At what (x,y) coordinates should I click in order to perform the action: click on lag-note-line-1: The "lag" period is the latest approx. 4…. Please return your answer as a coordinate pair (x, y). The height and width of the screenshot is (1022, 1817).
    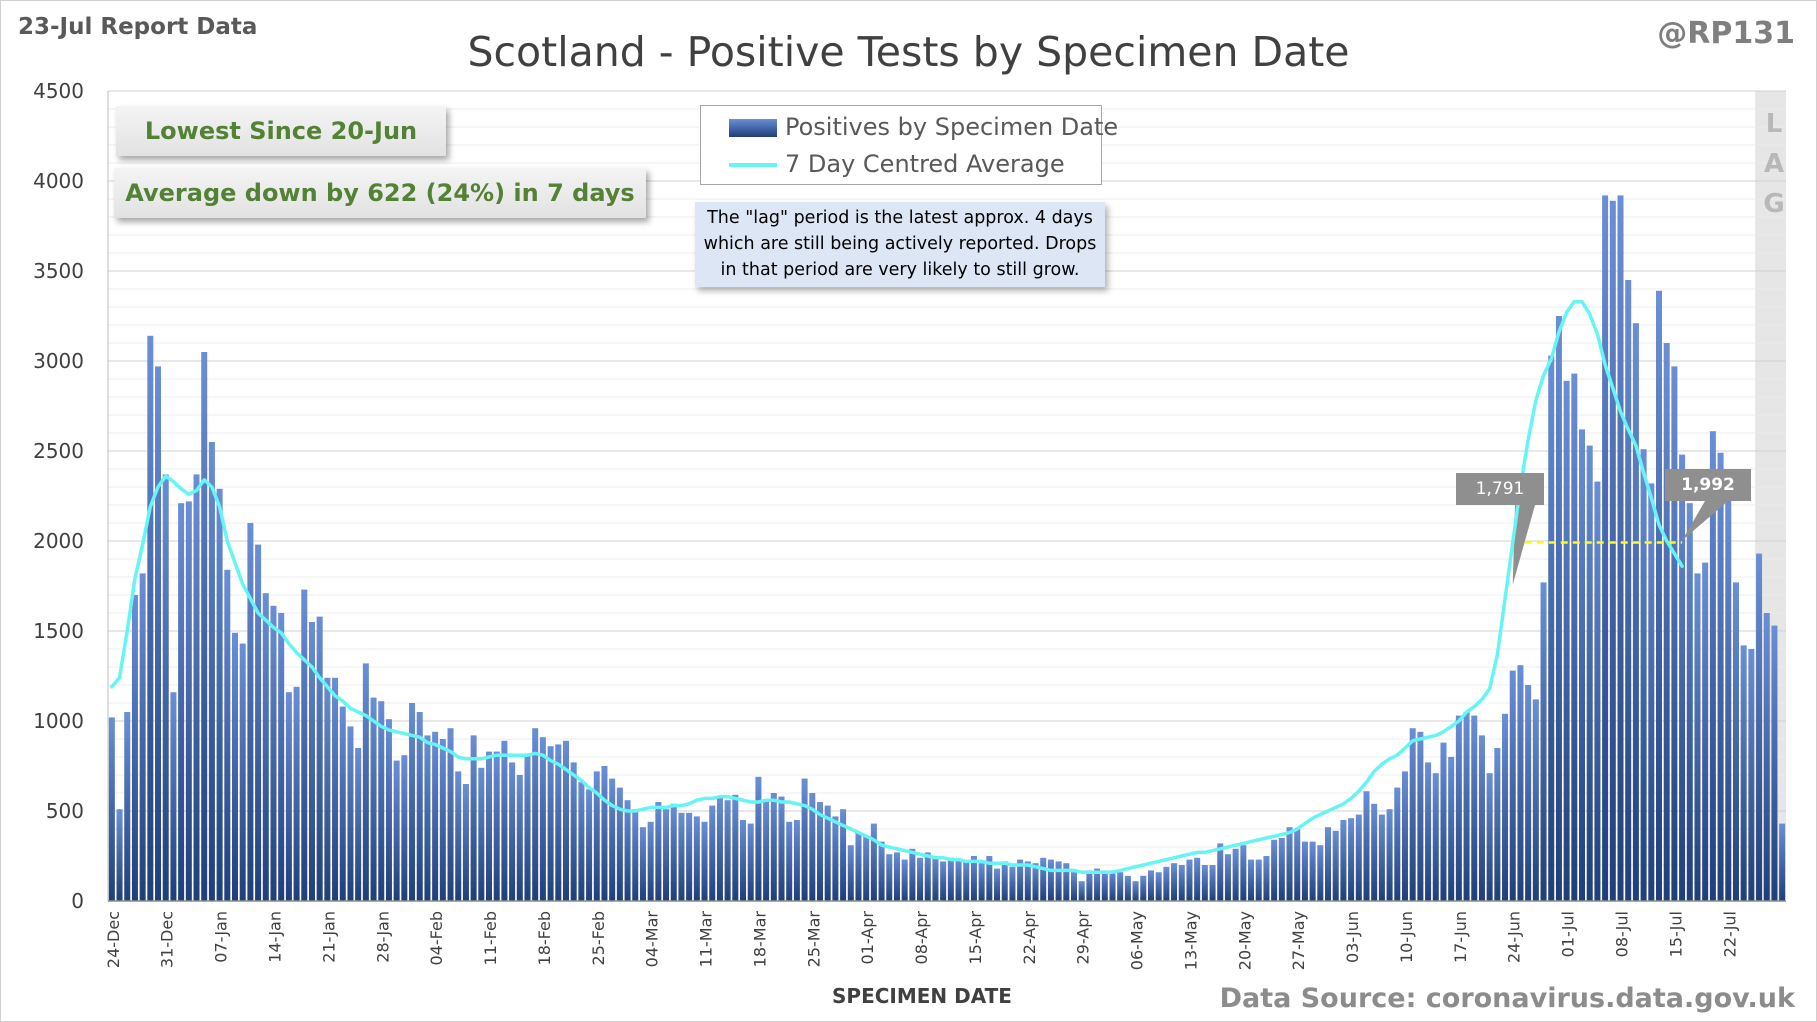
    Looking at the image, I should click on (900, 218).